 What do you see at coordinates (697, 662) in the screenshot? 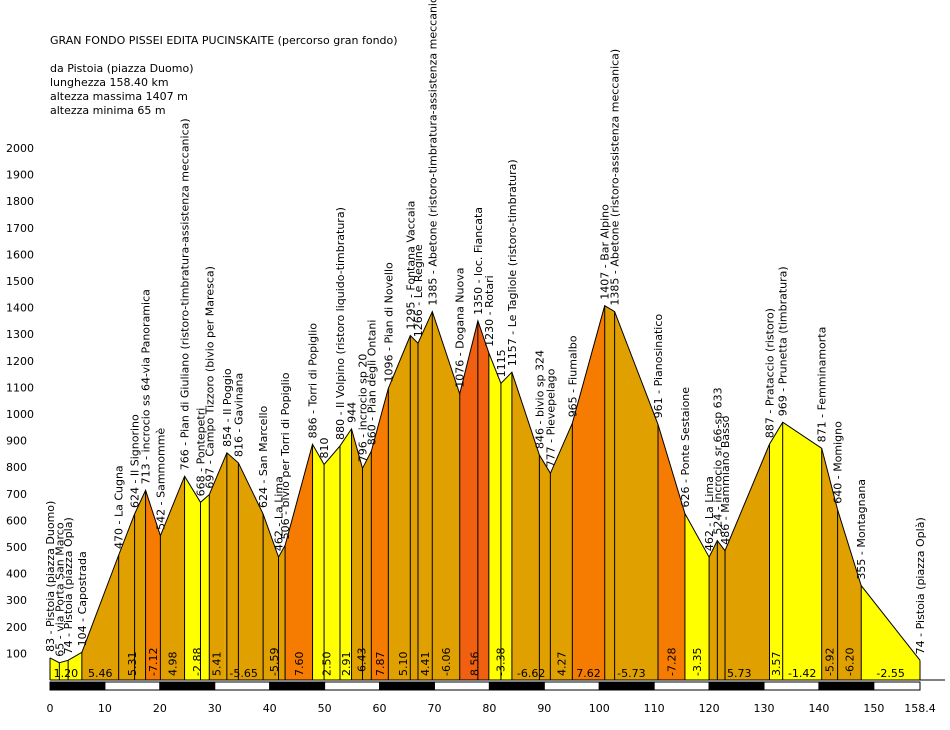
I see `gradient-label: -3.35` at bounding box center [697, 662].